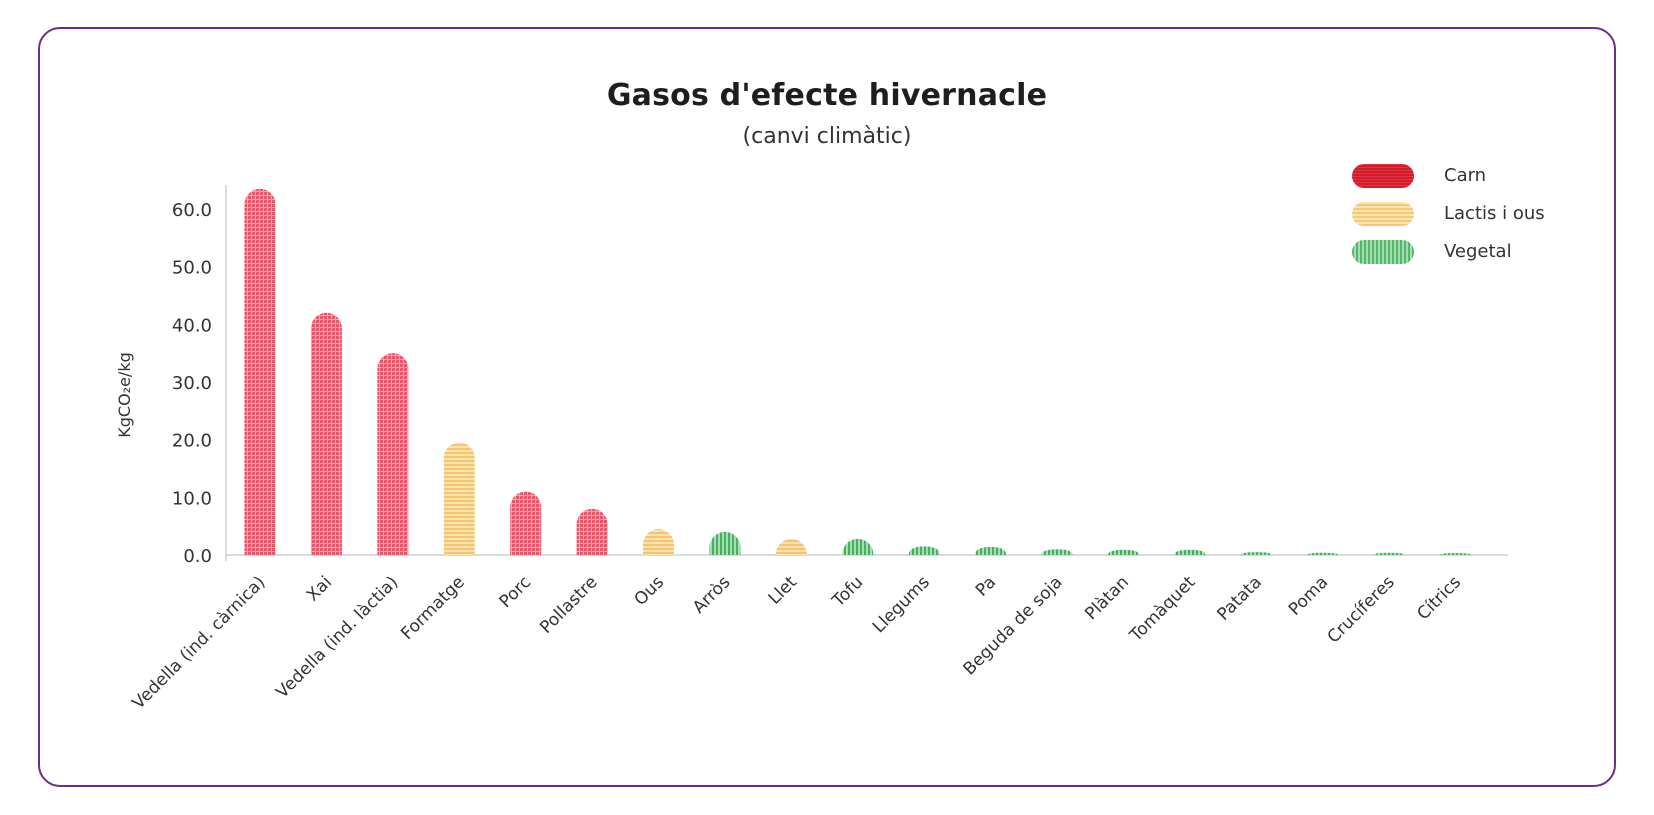 The image size is (1654, 815). What do you see at coordinates (1456, 554) in the screenshot?
I see `bar-citrics` at bounding box center [1456, 554].